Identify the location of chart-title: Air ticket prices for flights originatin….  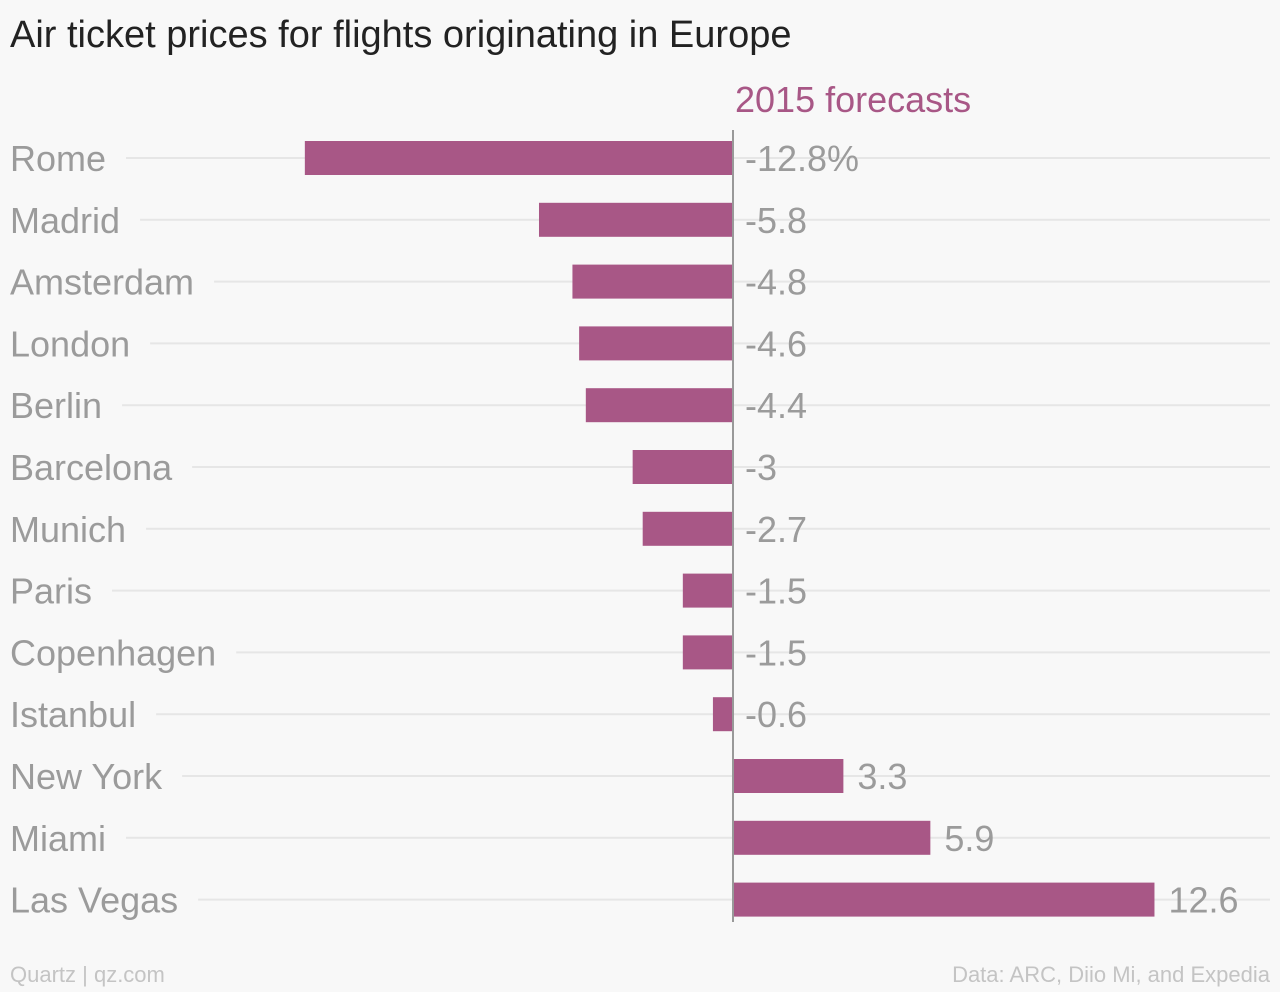
(401, 35).